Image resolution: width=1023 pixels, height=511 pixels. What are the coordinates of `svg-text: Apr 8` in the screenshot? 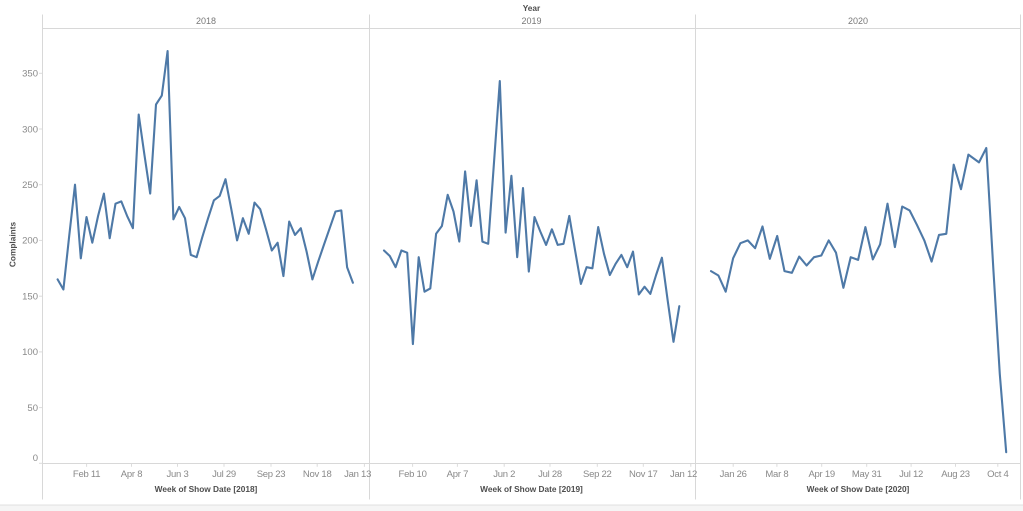 It's located at (131, 474).